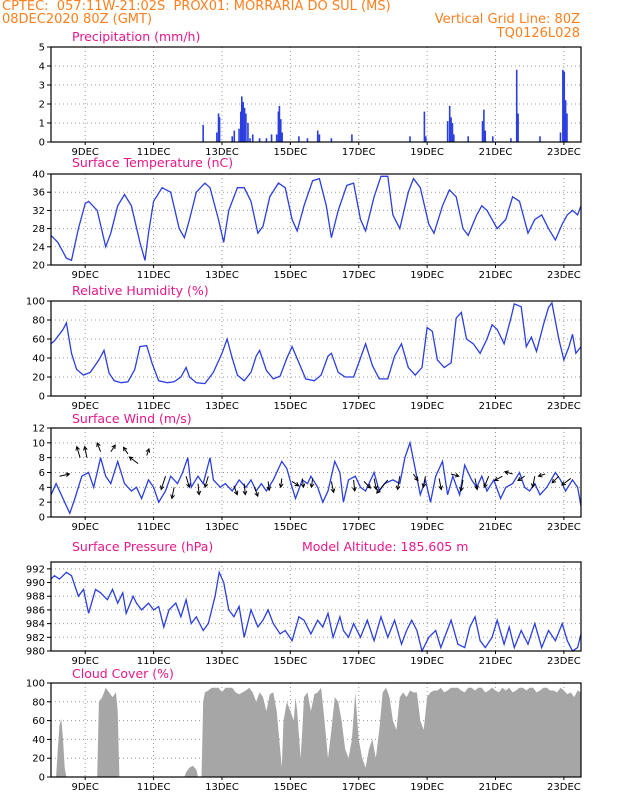 The height and width of the screenshot is (800, 618). I want to click on wind-title: Surface Wind (m/s), so click(132, 418).